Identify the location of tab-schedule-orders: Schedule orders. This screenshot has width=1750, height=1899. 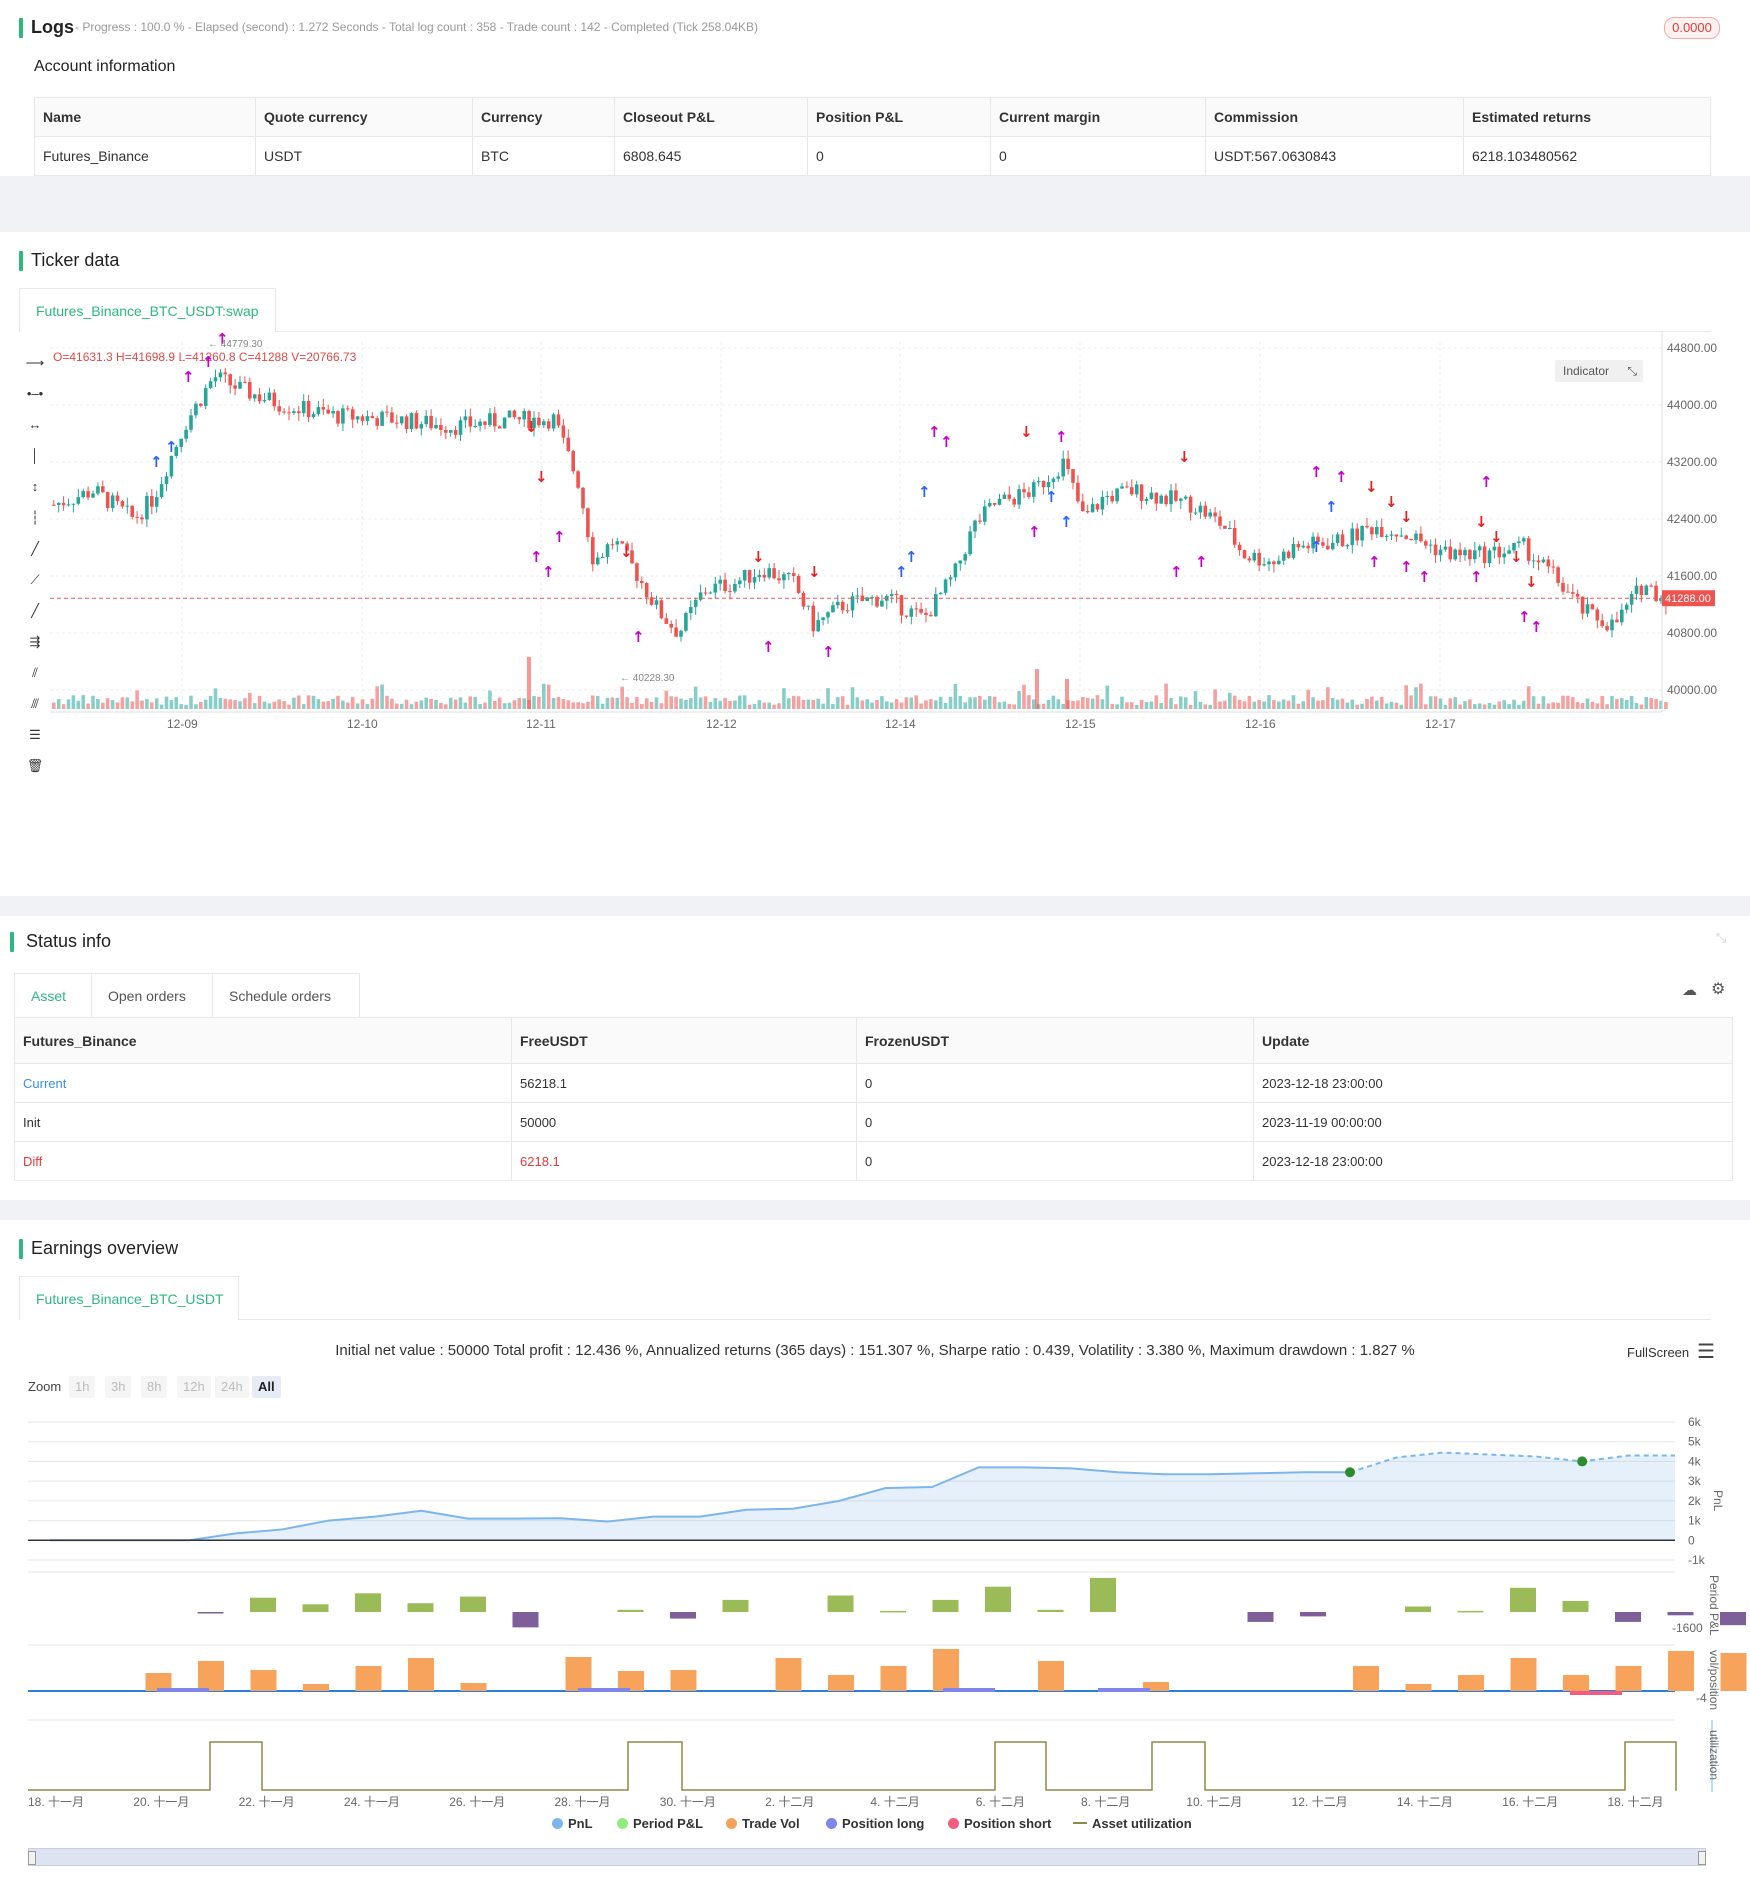
(286, 995).